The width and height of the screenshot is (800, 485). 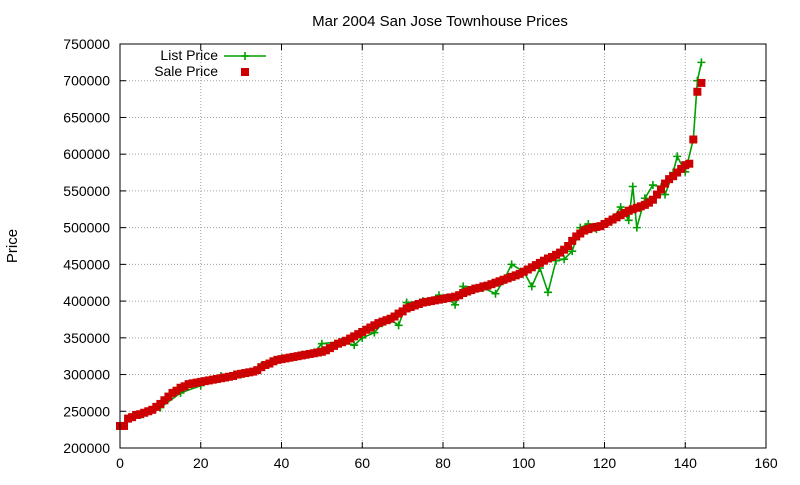 What do you see at coordinates (12, 246) in the screenshot?
I see `y-axis-label: Price` at bounding box center [12, 246].